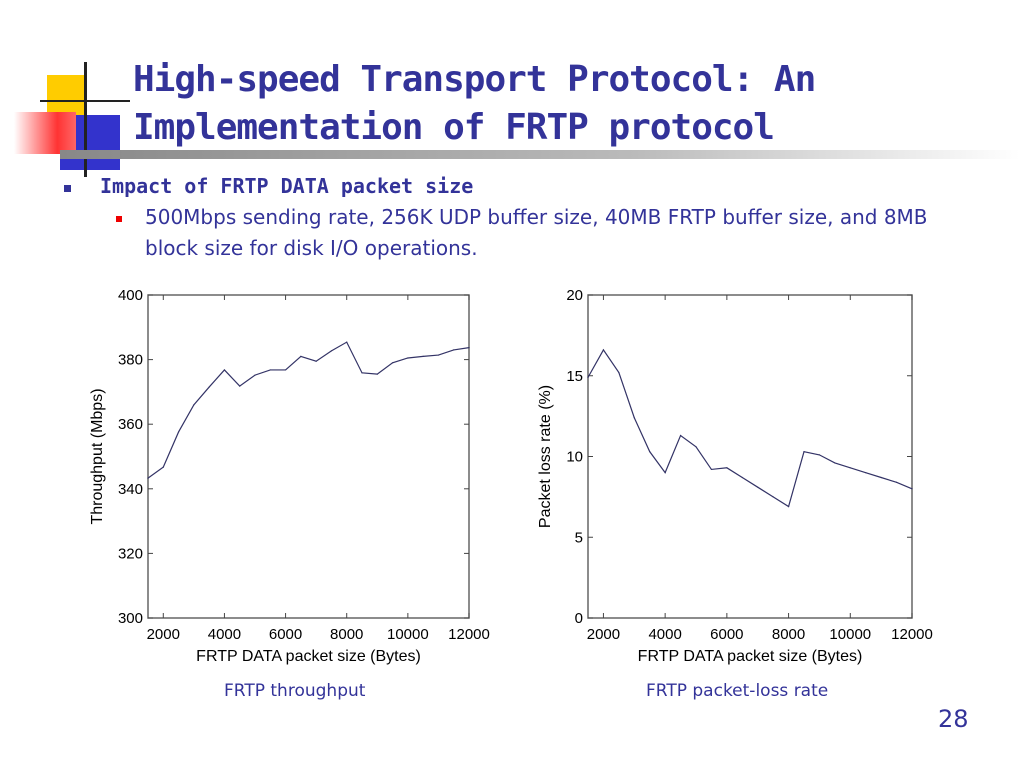 The height and width of the screenshot is (768, 1024). What do you see at coordinates (737, 691) in the screenshot?
I see `caption-packet-loss: FRTP packet-loss rate` at bounding box center [737, 691].